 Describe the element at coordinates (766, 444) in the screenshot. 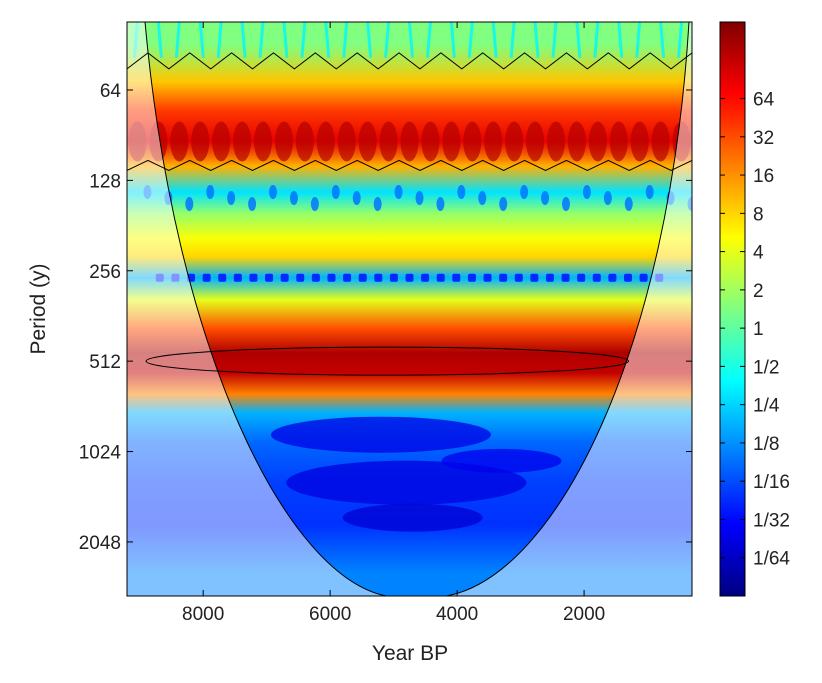

I see `colorbar-tick-label: 1/8` at that location.